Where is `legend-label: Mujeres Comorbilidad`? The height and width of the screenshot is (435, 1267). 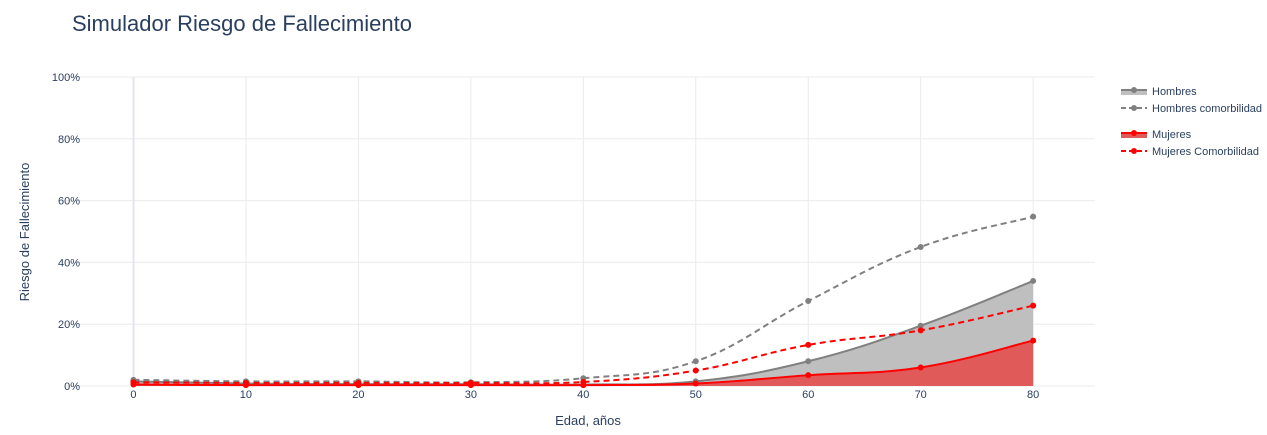 legend-label: Mujeres Comorbilidad is located at coordinates (1205, 152).